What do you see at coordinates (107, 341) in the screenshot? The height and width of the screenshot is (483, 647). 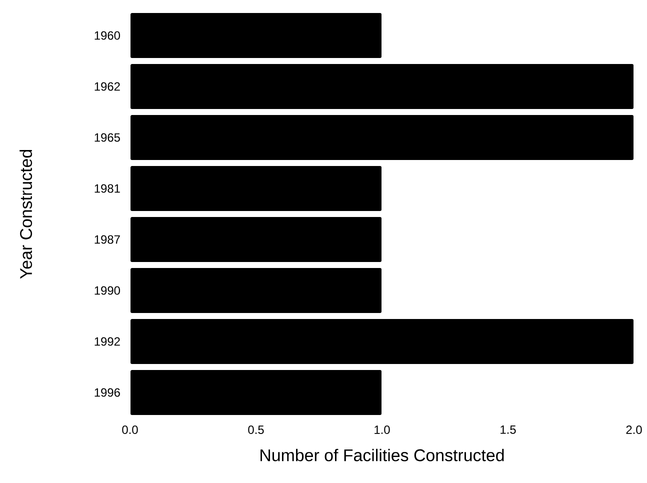 I see `y-tick-label: 1992` at bounding box center [107, 341].